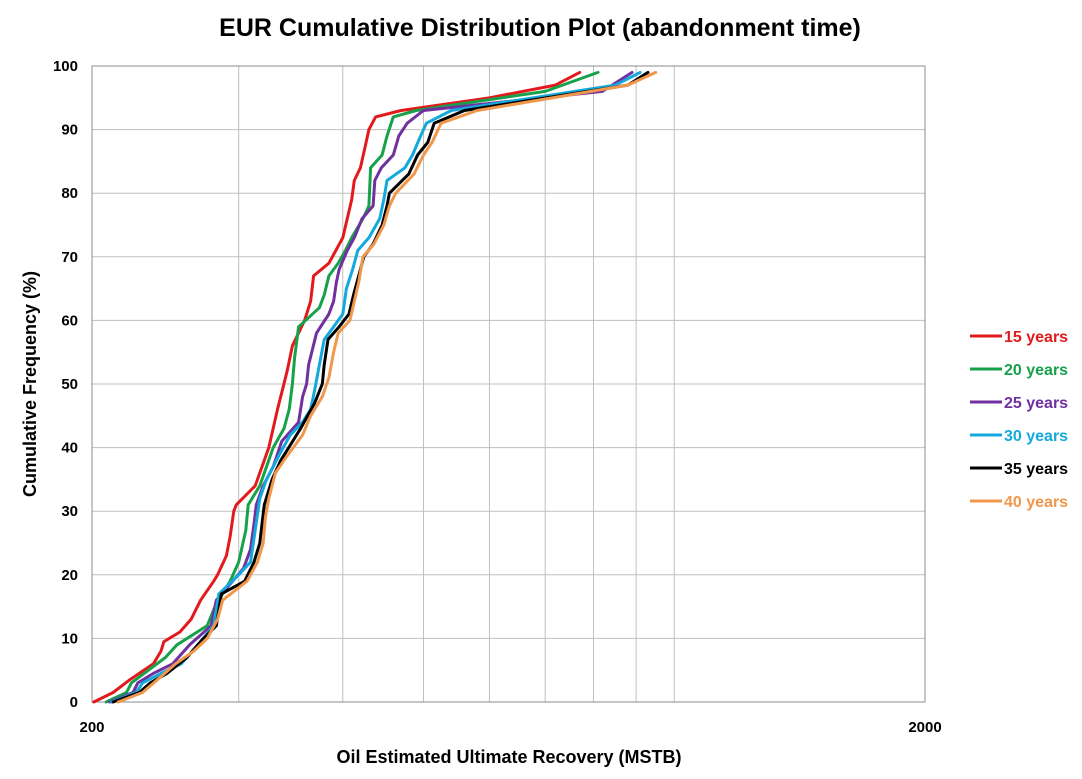 Image resolution: width=1082 pixels, height=779 pixels. What do you see at coordinates (69, 511) in the screenshot?
I see `y-tick-label: 30` at bounding box center [69, 511].